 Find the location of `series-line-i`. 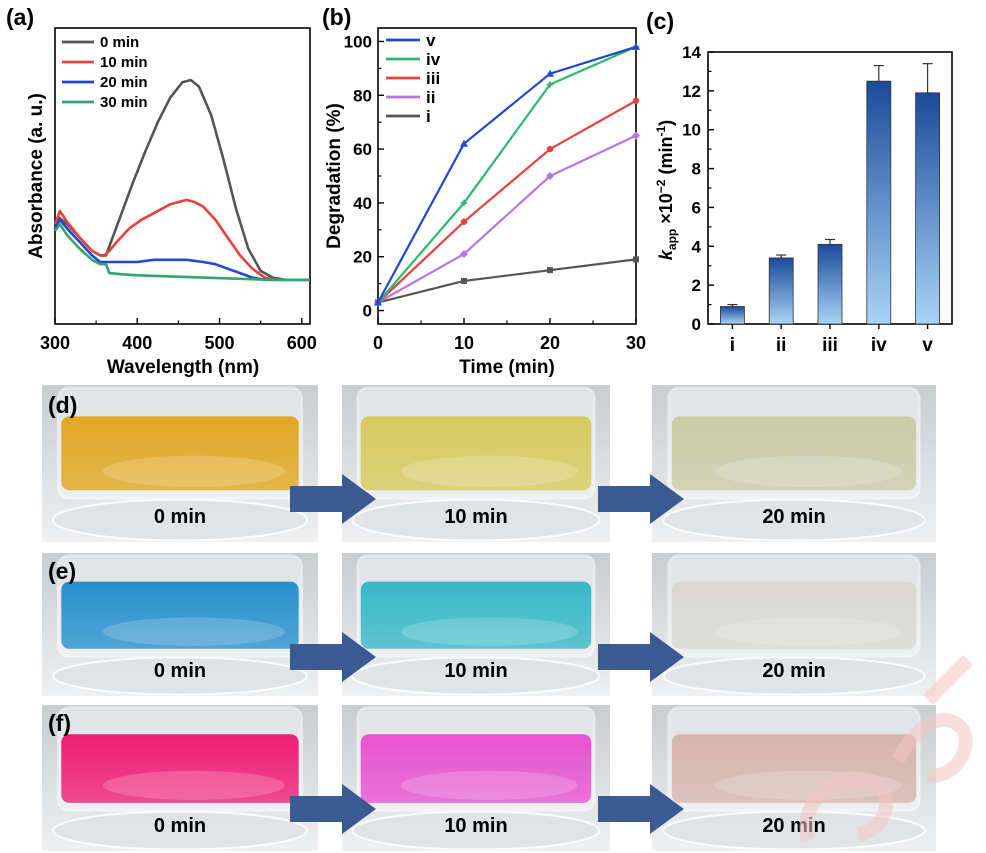

series-line-i is located at coordinates (507, 281).